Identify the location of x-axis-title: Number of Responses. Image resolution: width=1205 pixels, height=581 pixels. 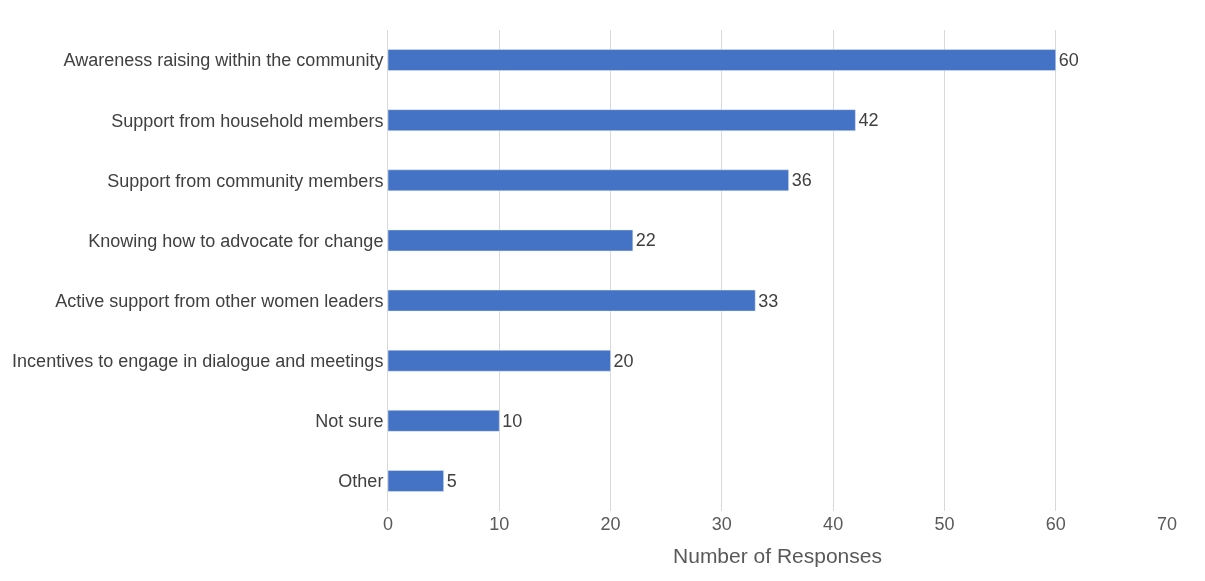
(777, 556).